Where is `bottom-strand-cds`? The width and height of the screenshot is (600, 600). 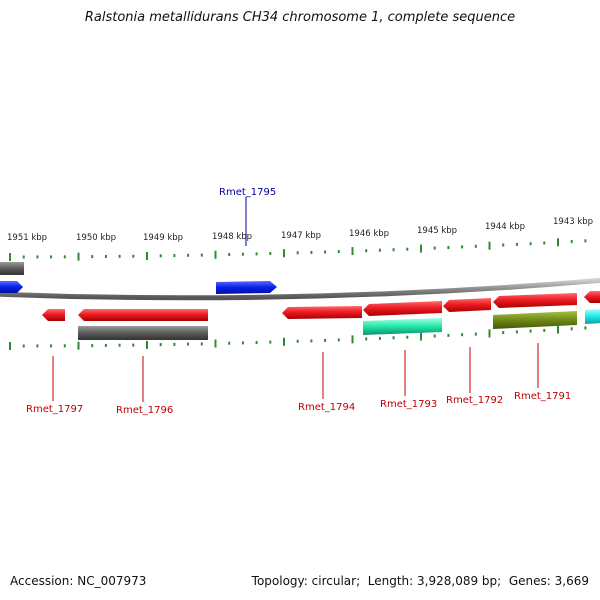 bottom-strand-cds is located at coordinates (321, 306).